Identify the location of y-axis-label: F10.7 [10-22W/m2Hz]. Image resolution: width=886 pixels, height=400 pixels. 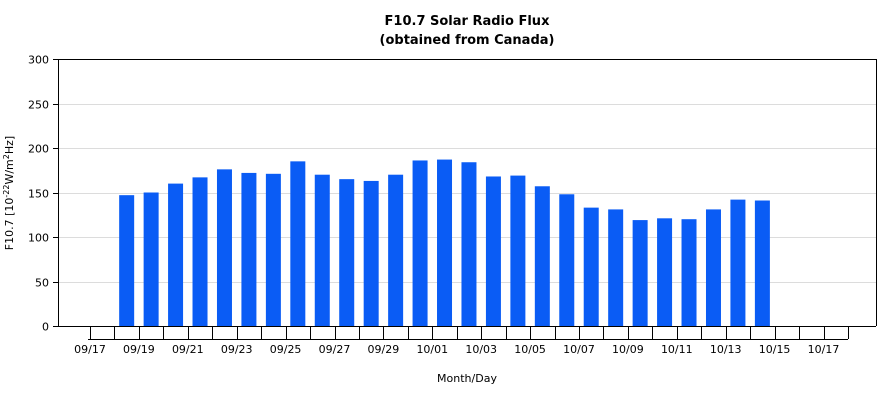
(9, 193).